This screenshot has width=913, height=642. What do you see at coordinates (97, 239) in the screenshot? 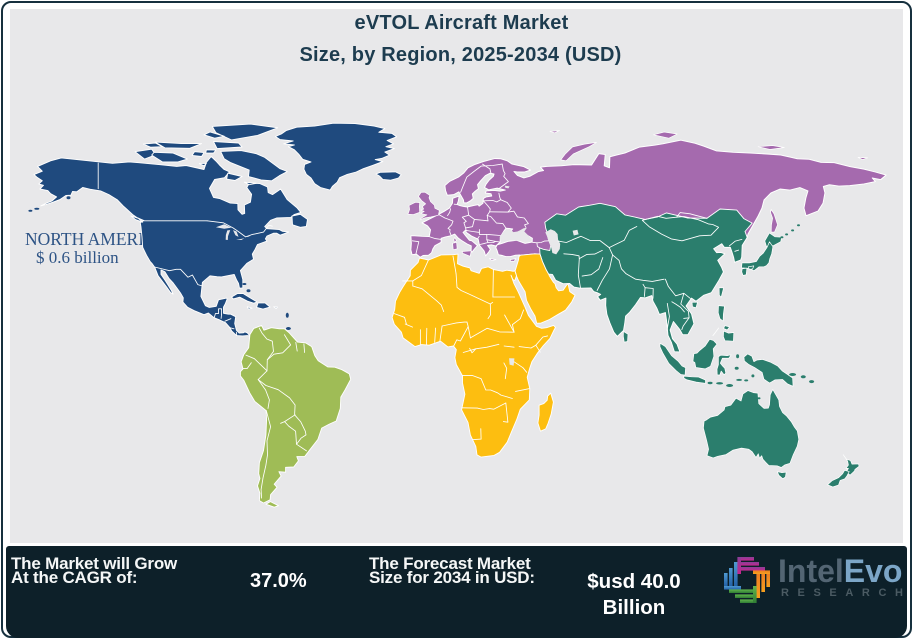
I see `svg-text: NORTH AMERICA` at bounding box center [97, 239].